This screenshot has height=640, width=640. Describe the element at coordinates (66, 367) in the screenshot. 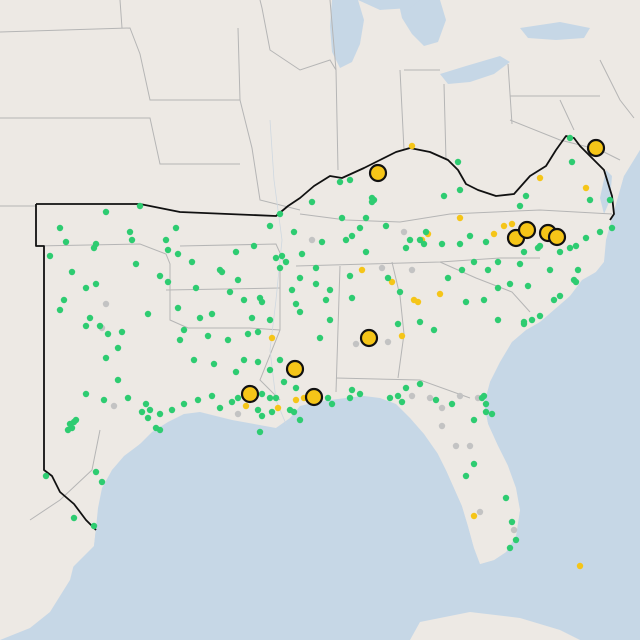

I see `region-outline-west` at that location.